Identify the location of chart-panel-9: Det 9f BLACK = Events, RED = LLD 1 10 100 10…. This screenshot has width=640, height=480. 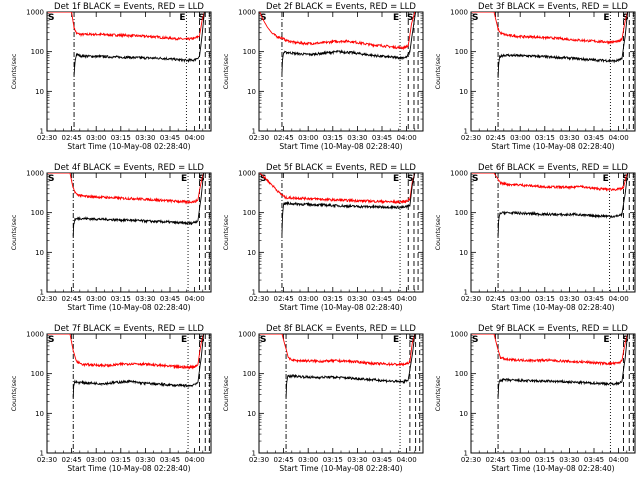
(535, 398).